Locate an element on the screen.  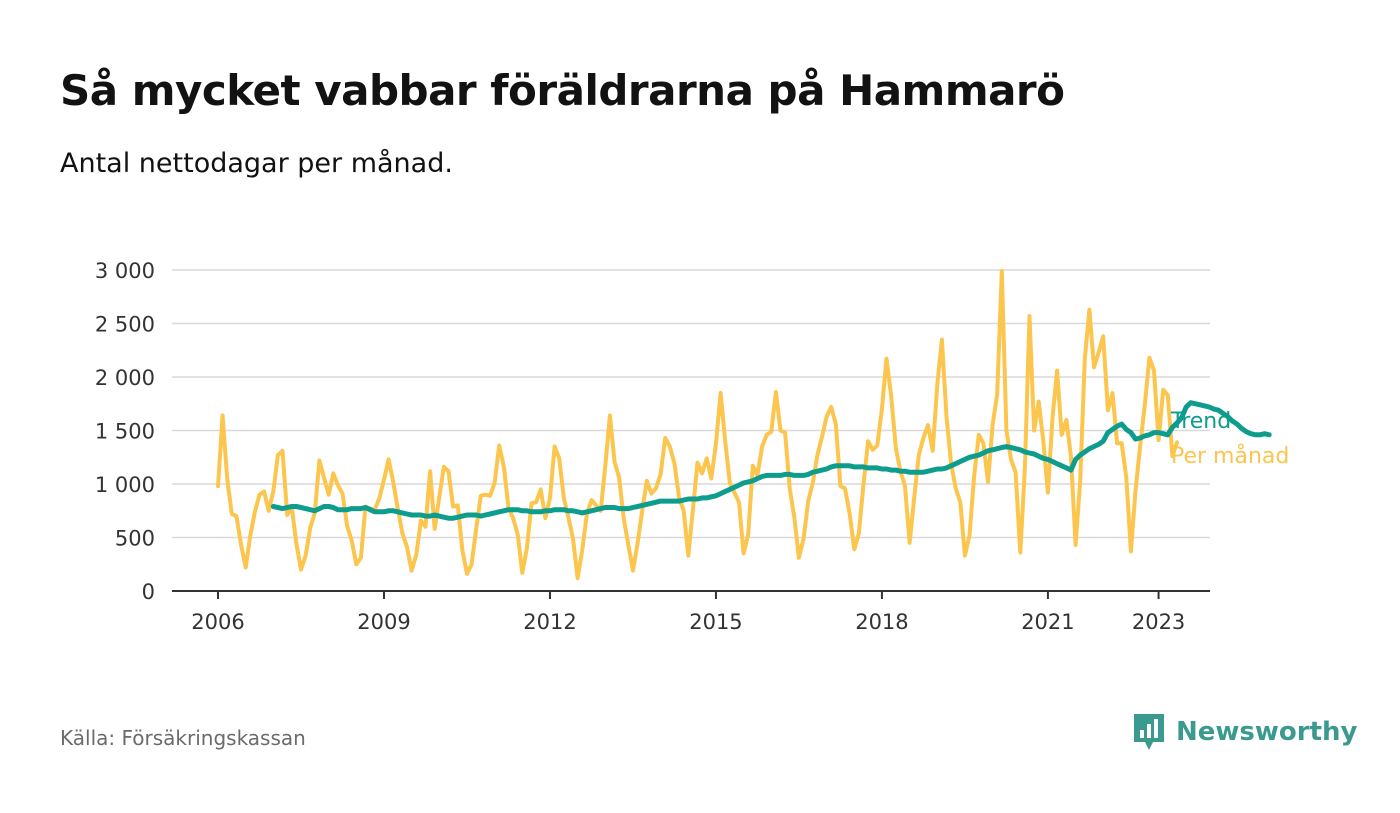
chart-title: Så mycket vabbar föräldrarna på Hammarö is located at coordinates (562, 90).